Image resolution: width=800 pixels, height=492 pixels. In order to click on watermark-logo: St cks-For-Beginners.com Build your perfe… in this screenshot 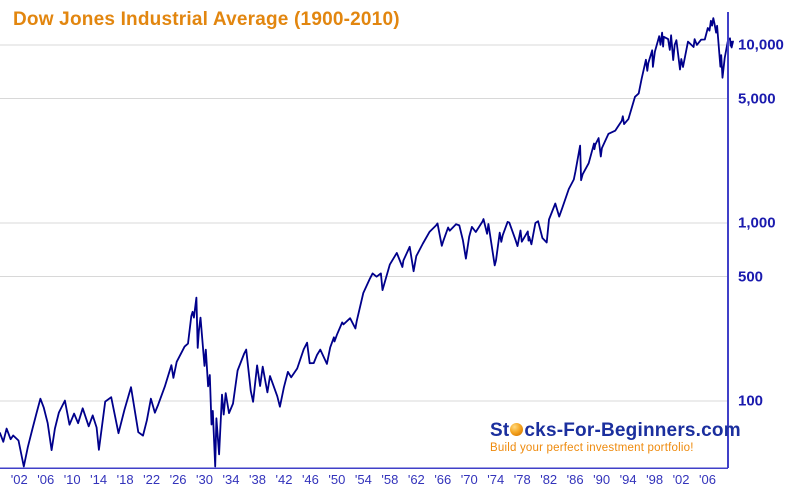, I will do `click(615, 437)`.